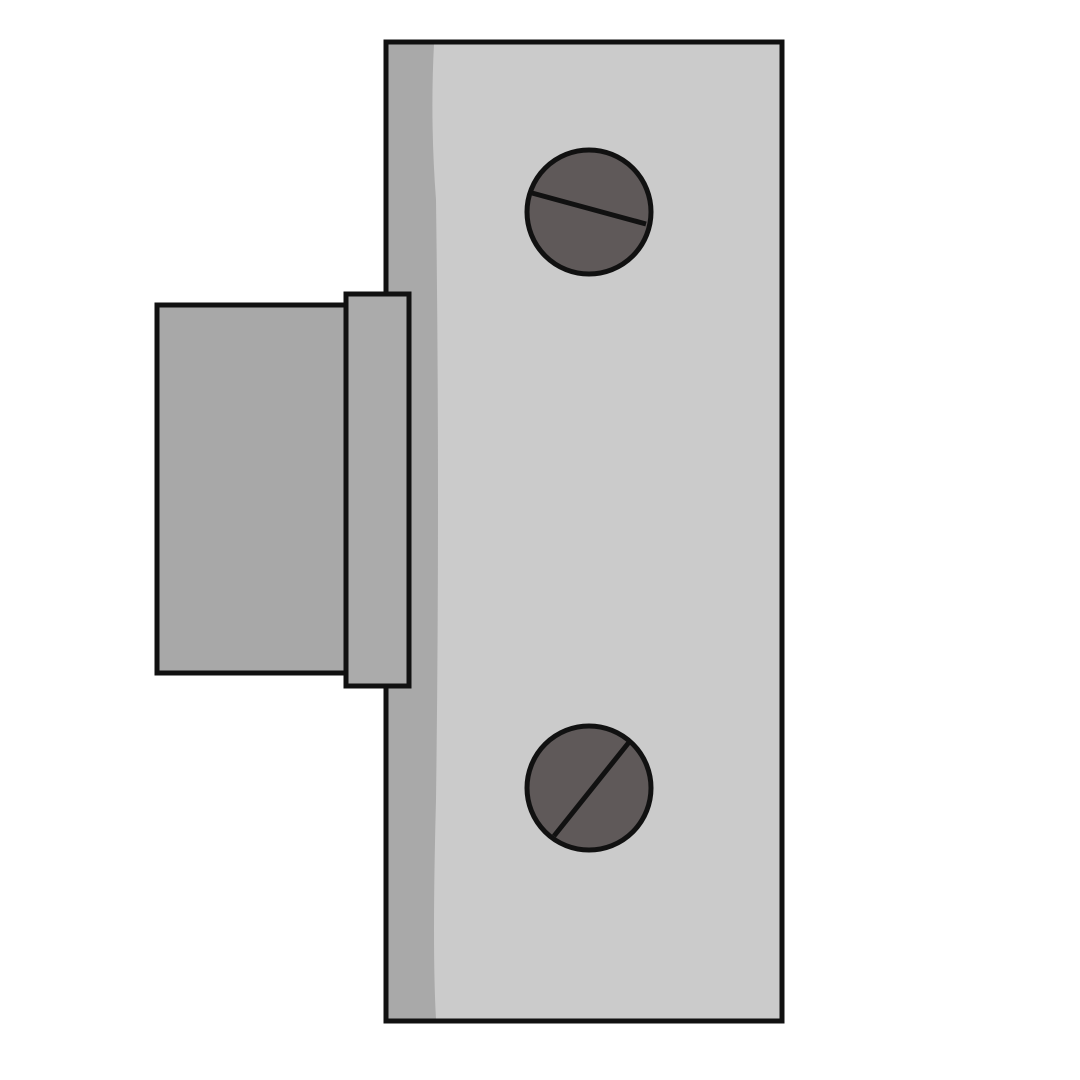  Describe the element at coordinates (253, 489) in the screenshot. I see `bolt-body` at that location.